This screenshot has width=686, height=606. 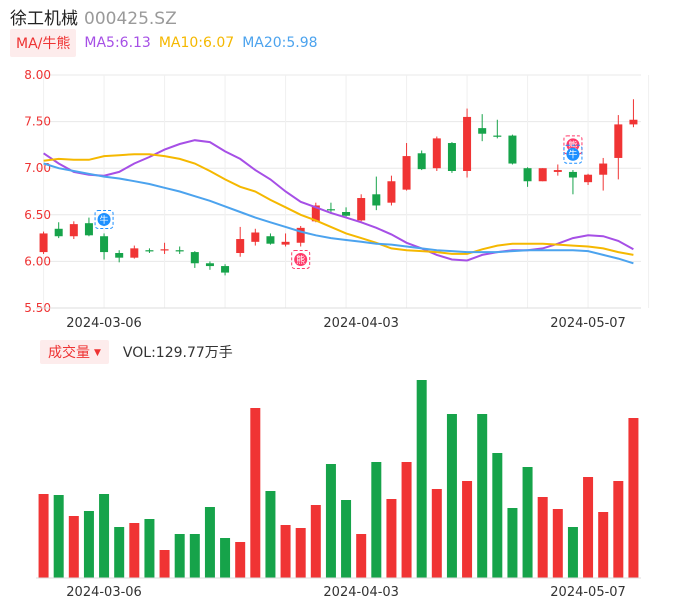 I want to click on y-tick-label: 8.00, so click(x=37, y=75).